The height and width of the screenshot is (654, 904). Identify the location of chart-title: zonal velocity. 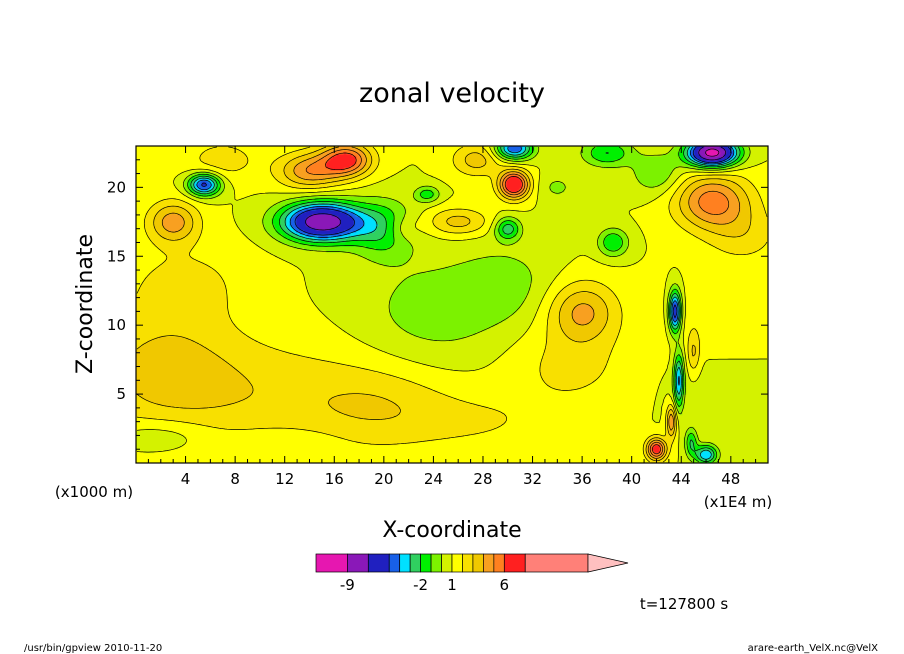
(452, 93).